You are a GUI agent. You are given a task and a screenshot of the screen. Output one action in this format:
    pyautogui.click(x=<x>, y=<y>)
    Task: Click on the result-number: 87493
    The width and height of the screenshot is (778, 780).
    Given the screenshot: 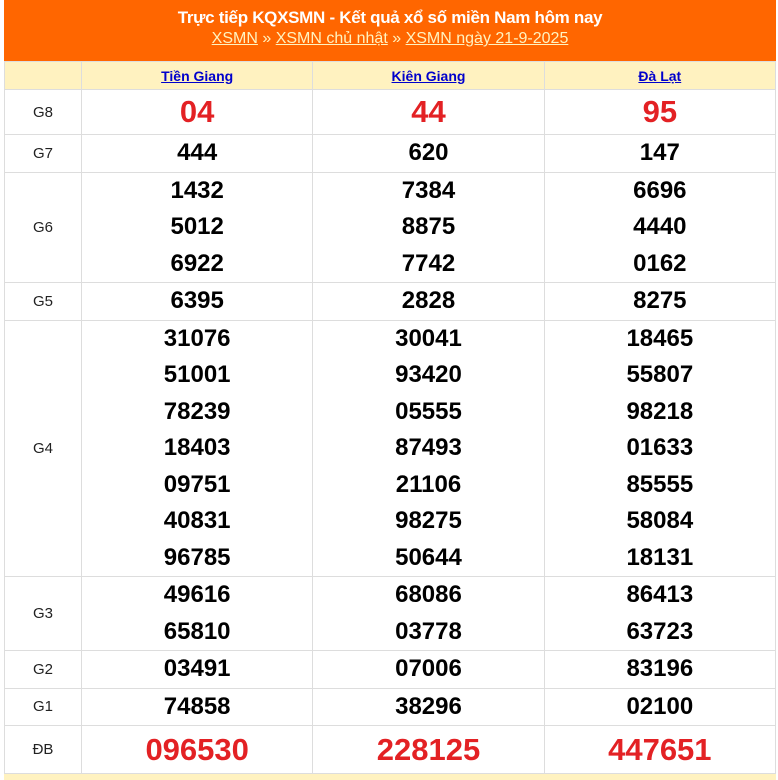 What is the action you would take?
    pyautogui.click(x=428, y=447)
    